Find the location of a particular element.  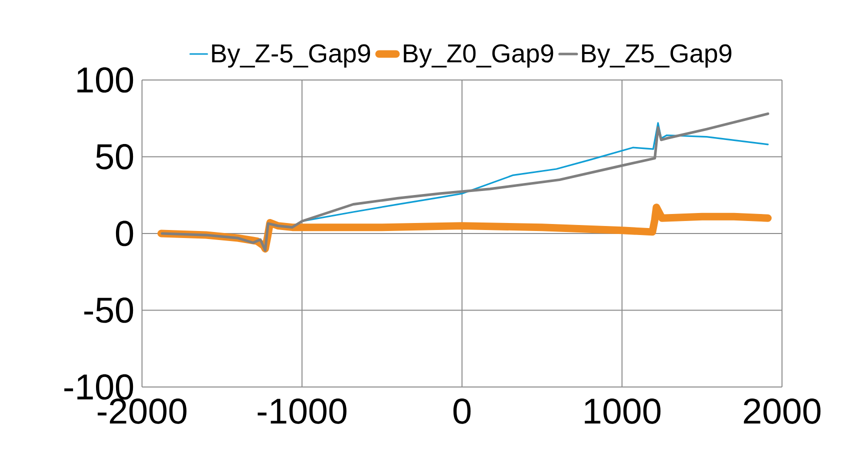

x-tick-label: 2000 is located at coordinates (782, 411).